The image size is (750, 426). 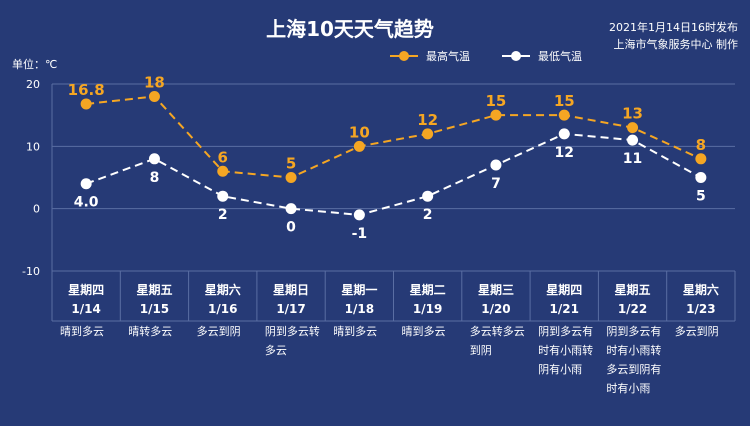 I want to click on date-label: 1/16, so click(x=222, y=309).